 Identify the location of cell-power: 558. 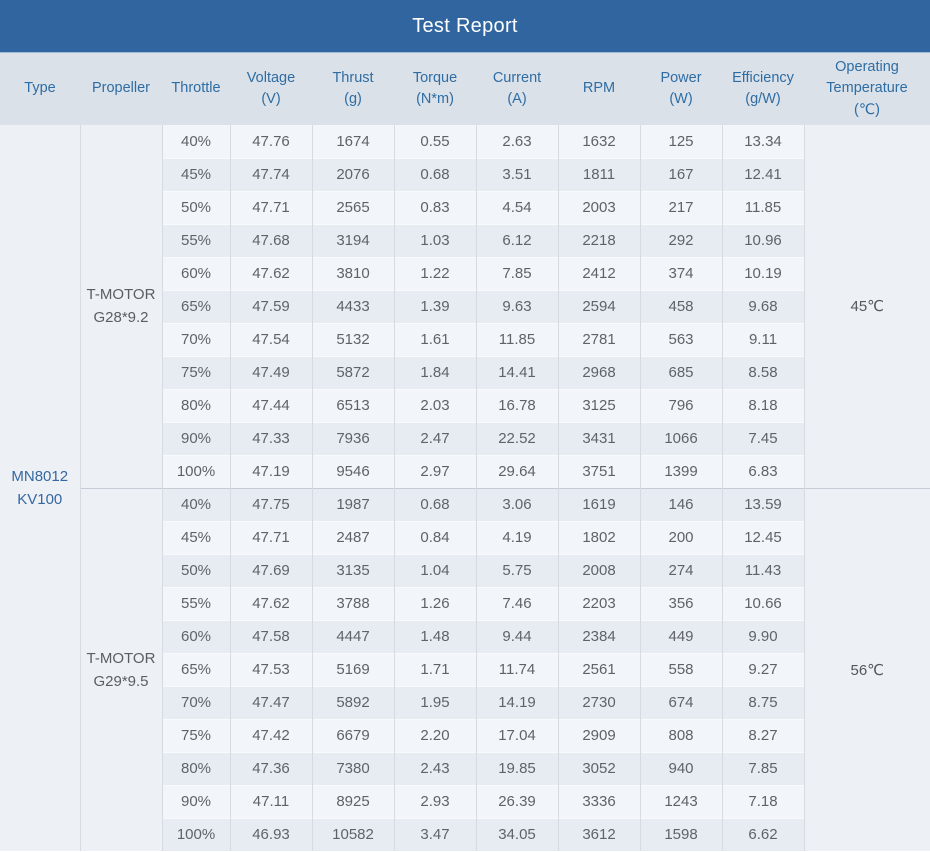
(680, 669).